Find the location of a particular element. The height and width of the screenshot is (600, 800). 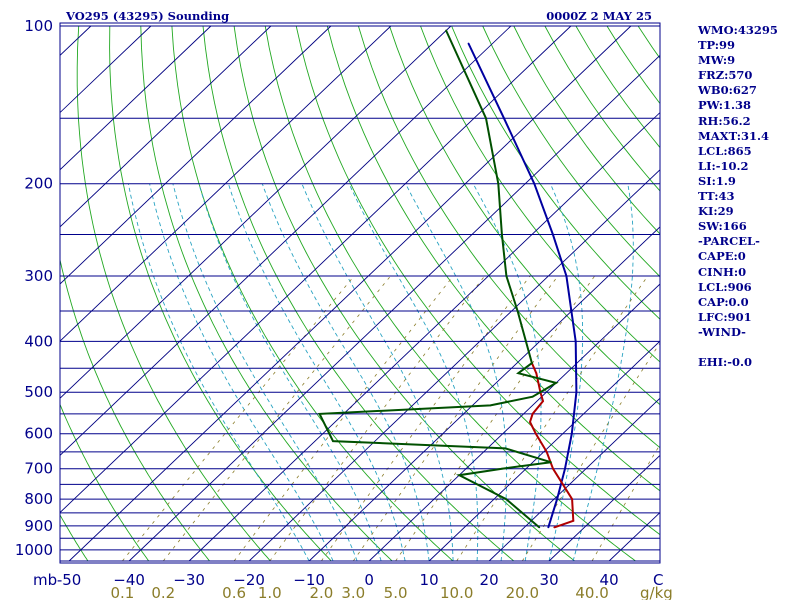

mixing-ratio-tick-label: 0.2 is located at coordinates (163, 592).